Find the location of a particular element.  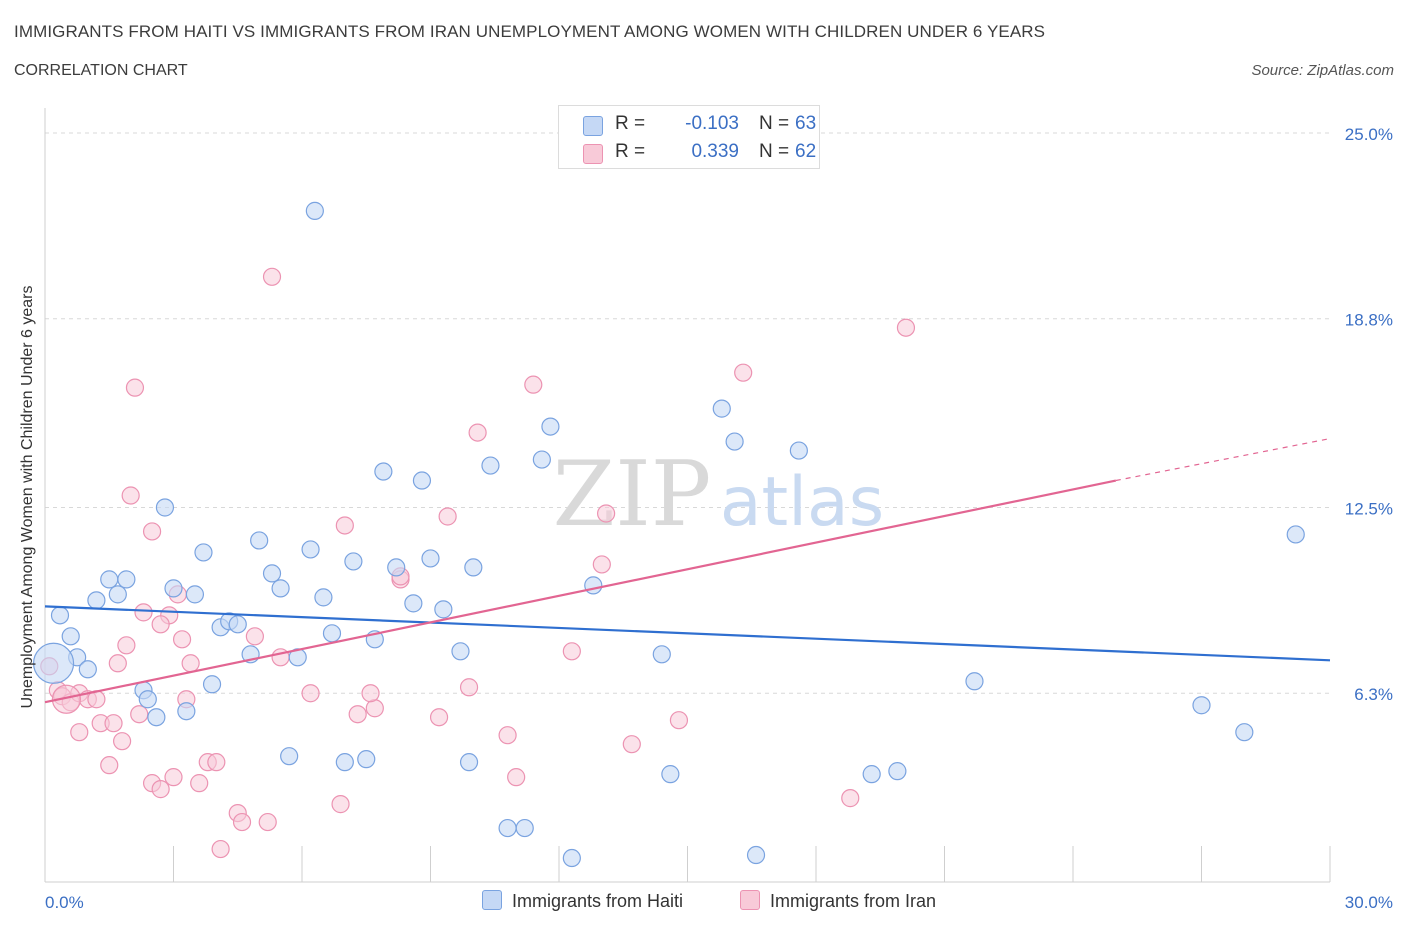

bottom-legend-iran: Immigrants from Iran is located at coordinates (838, 901).